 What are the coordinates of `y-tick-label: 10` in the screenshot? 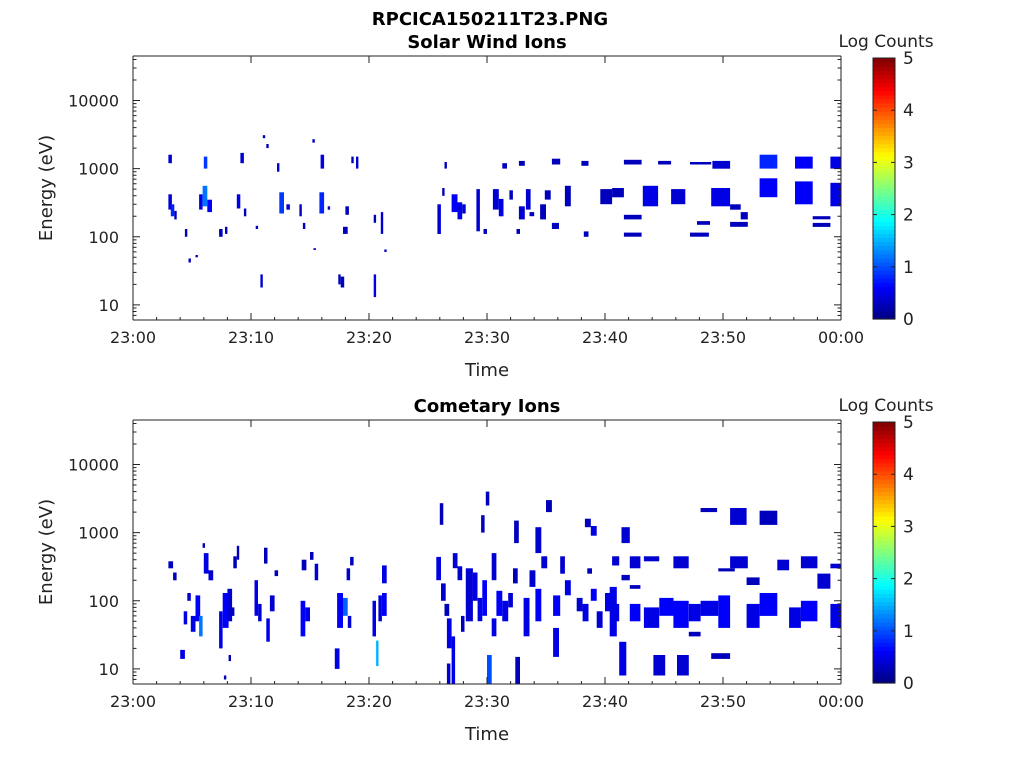 It's located at (109, 669).